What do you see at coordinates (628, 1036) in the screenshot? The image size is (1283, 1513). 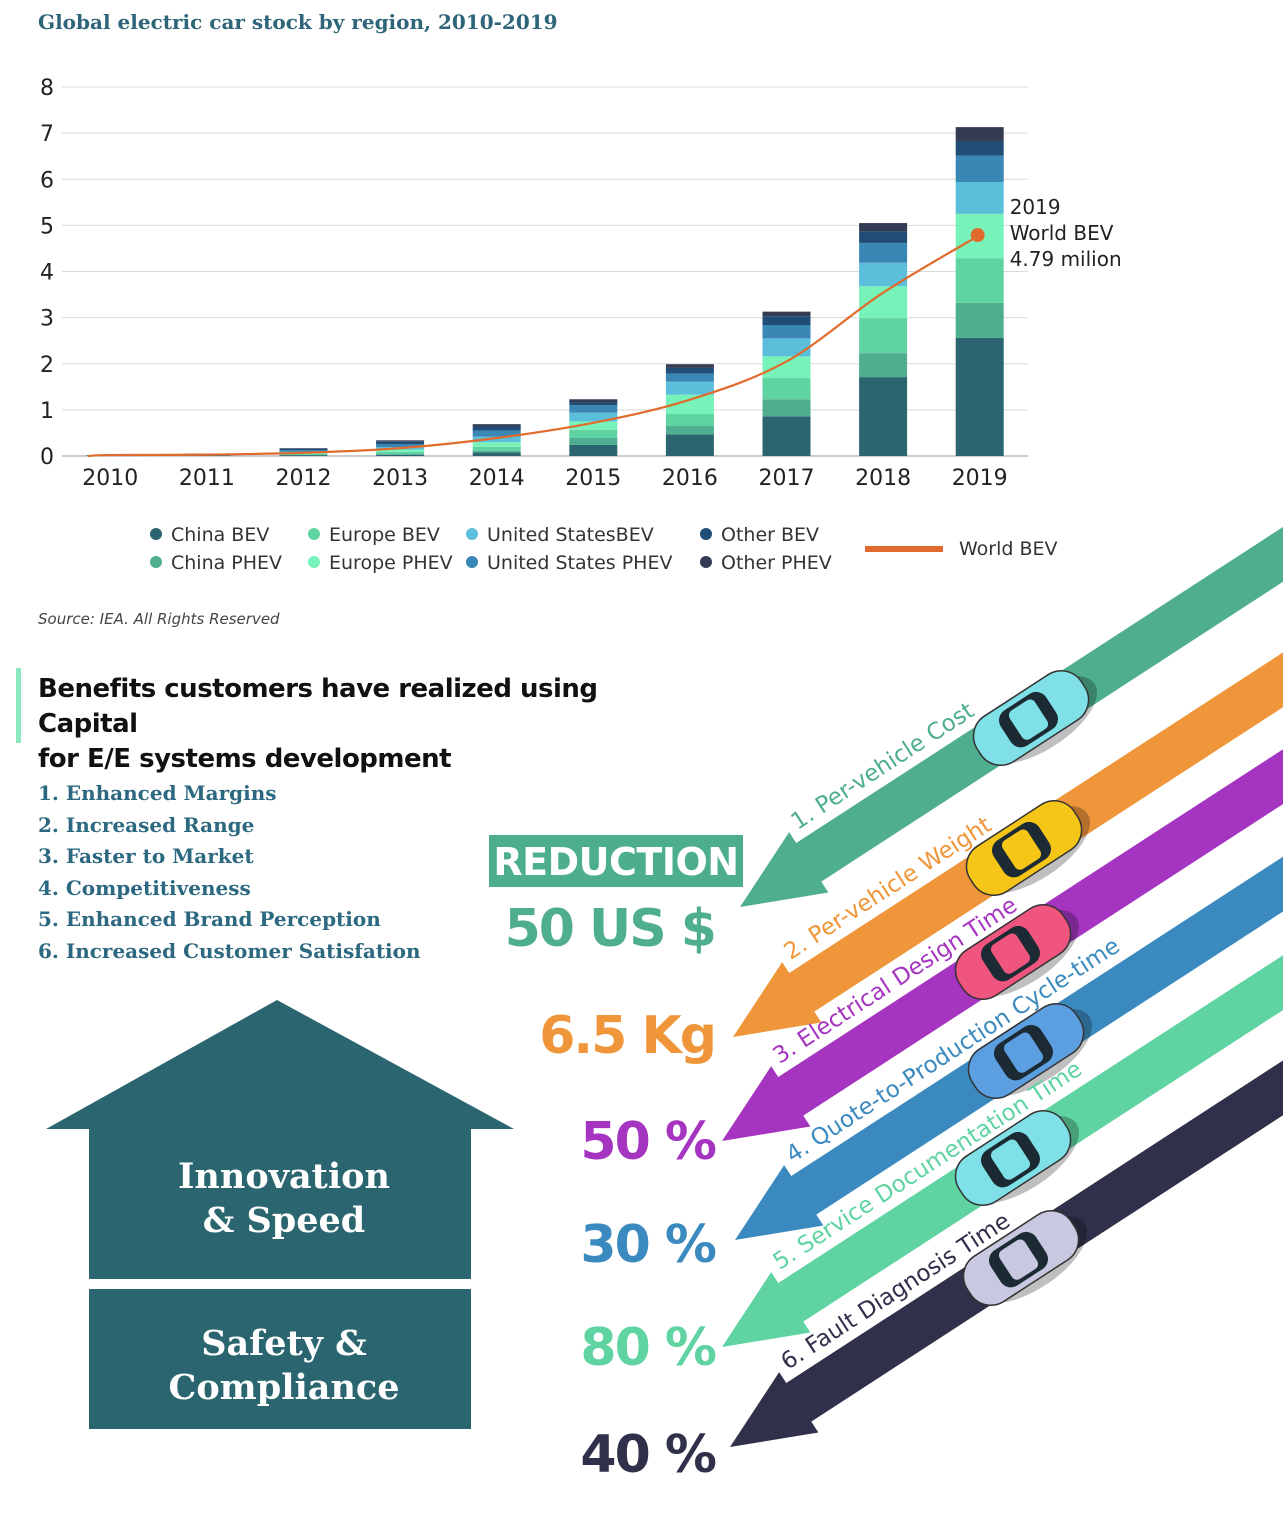 I see `metric-weight: 6.5 Kg` at bounding box center [628, 1036].